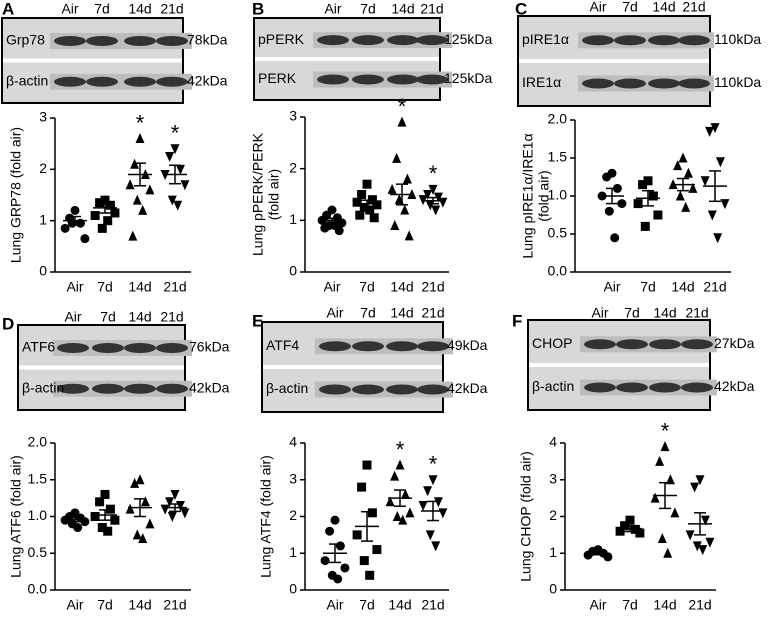 The height and width of the screenshot is (621, 769). What do you see at coordinates (207, 80) in the screenshot?
I see `size-label: 42kDa` at bounding box center [207, 80].